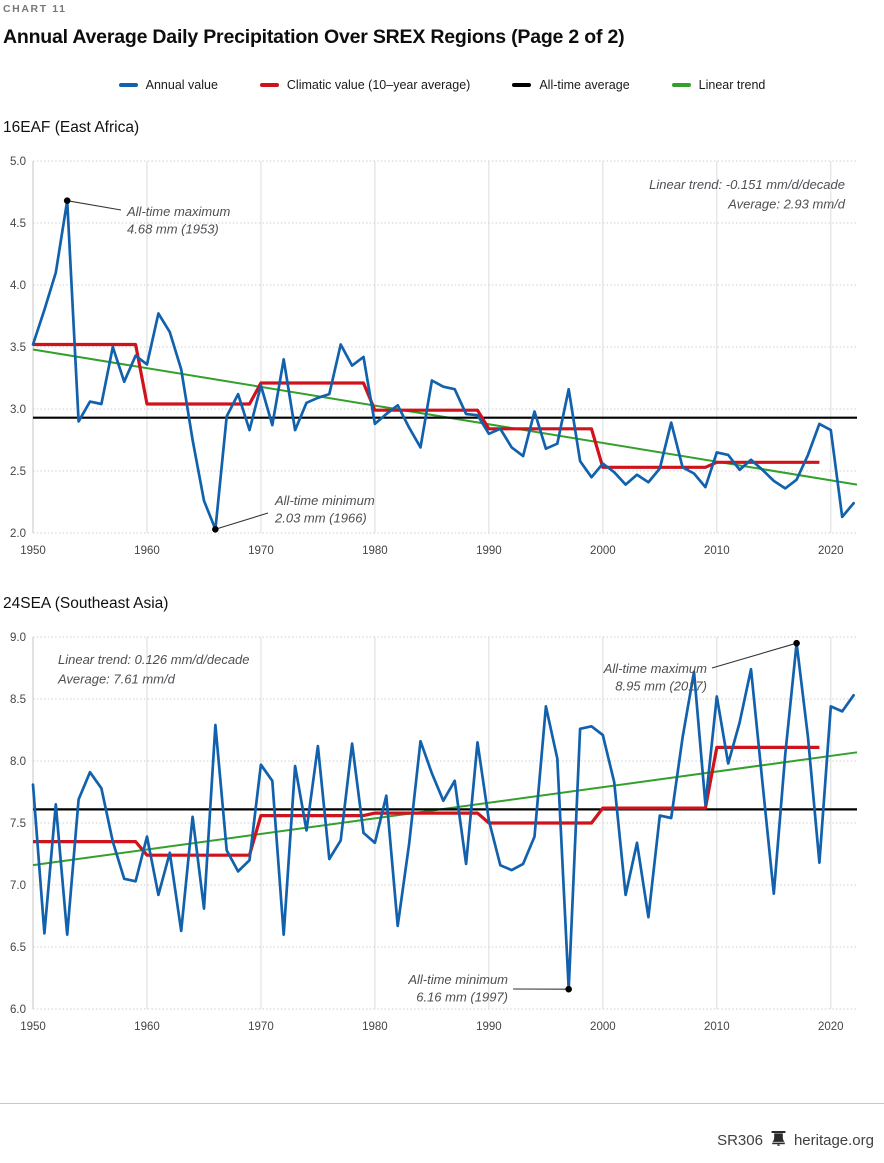 This screenshot has height=1163, width=884. I want to click on y-tick-label: 5.0, so click(18, 162).